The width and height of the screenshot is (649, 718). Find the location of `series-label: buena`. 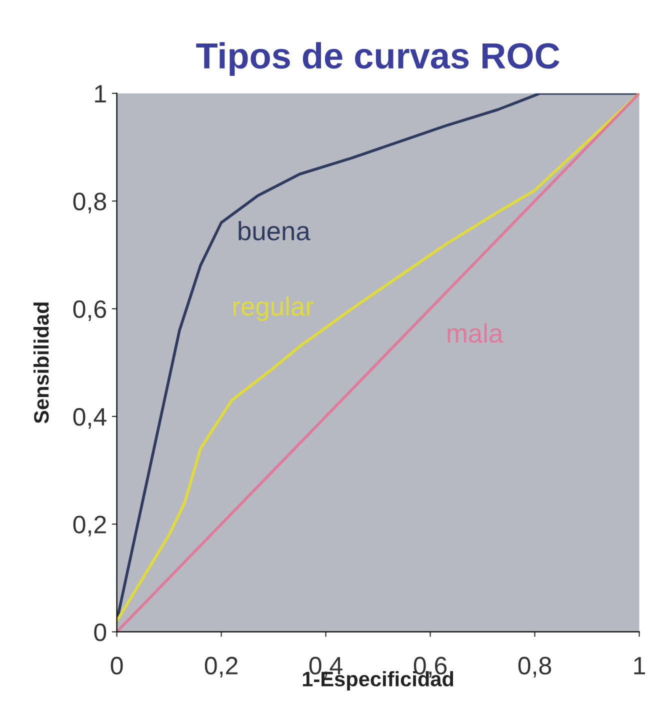

series-label: buena is located at coordinates (274, 230).